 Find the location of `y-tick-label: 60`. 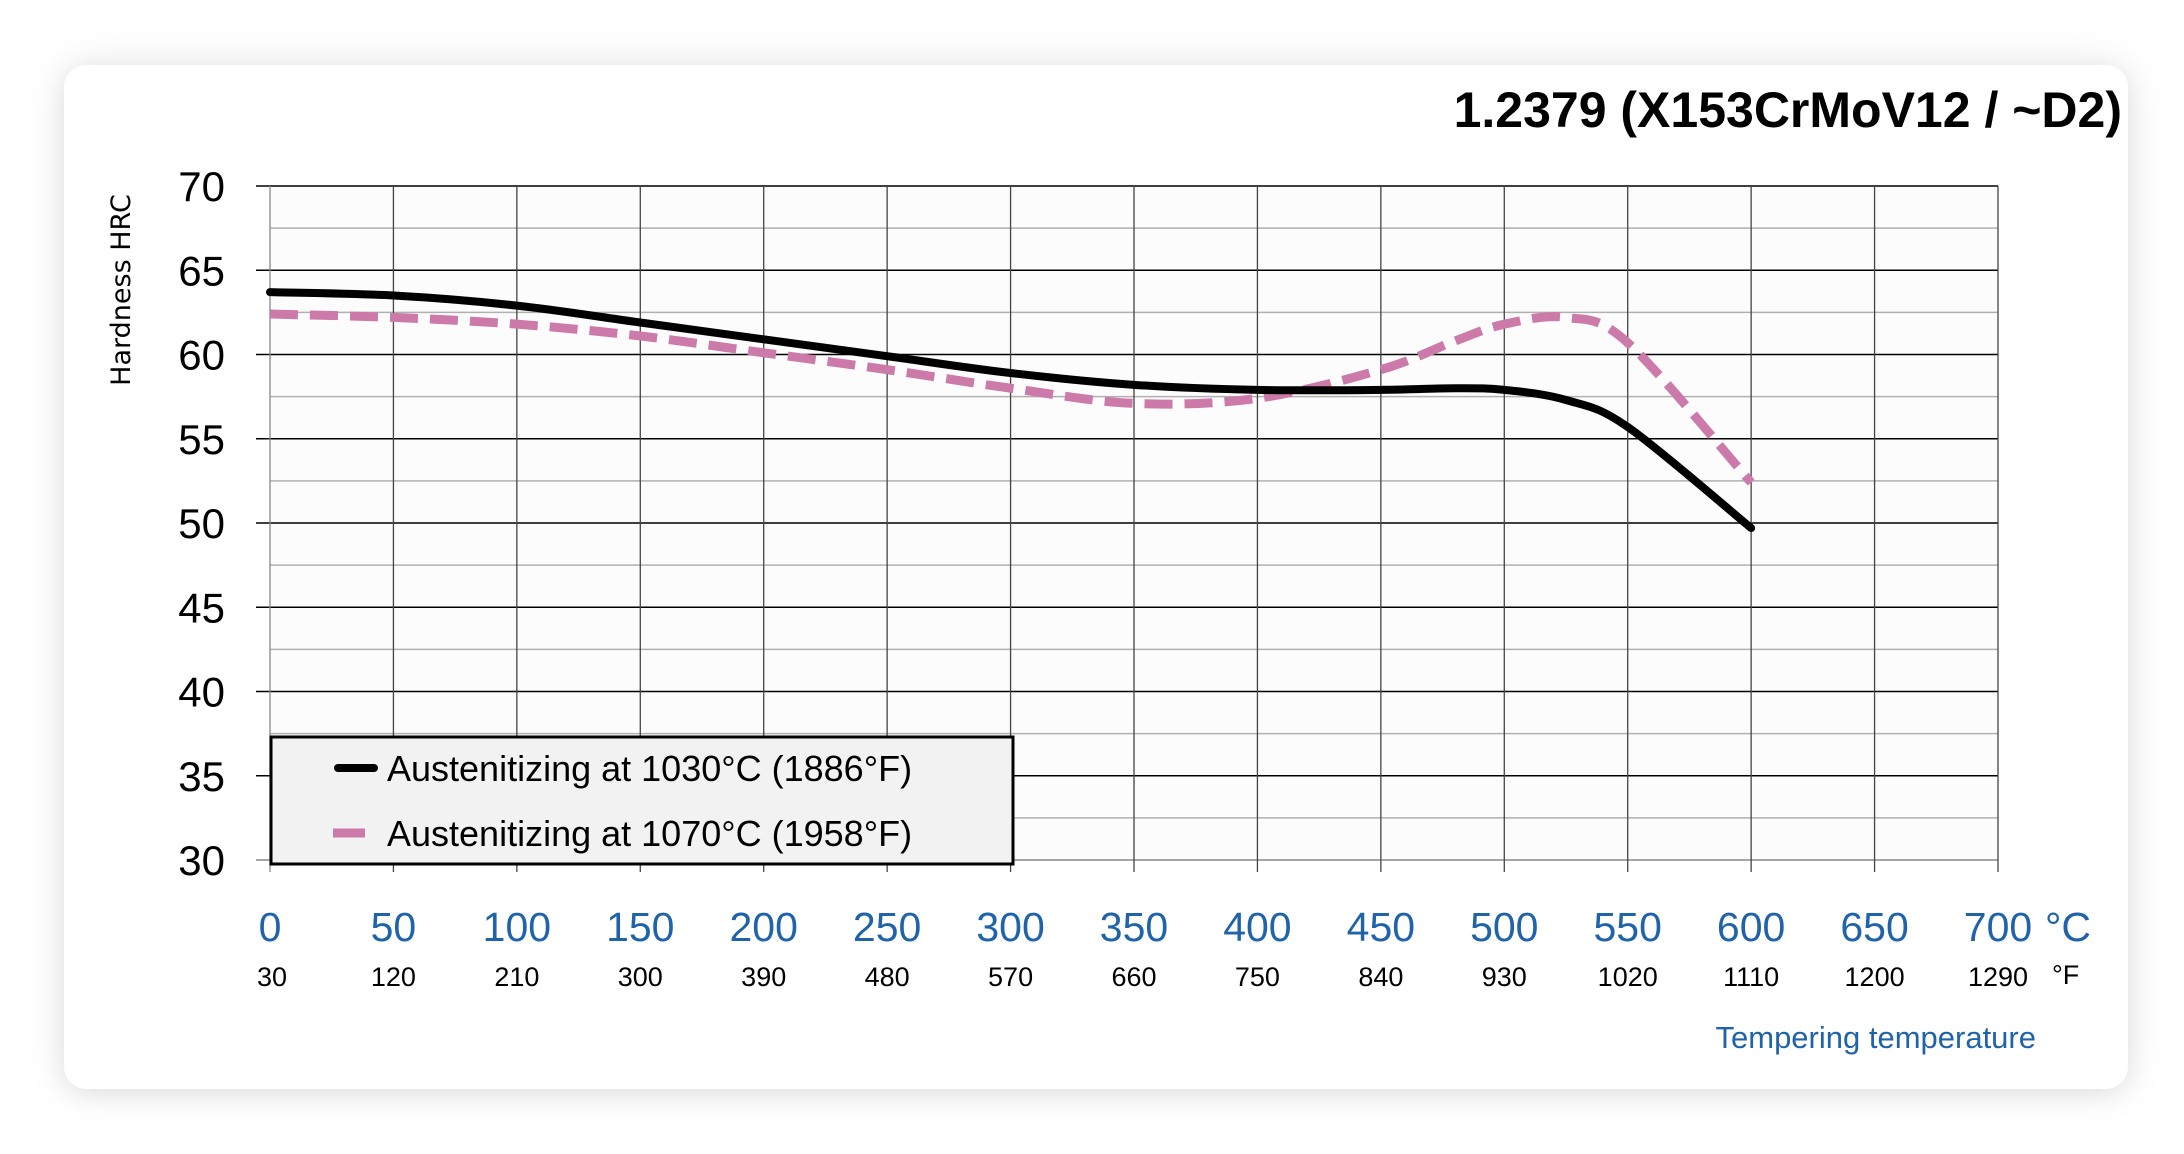

y-tick-label: 60 is located at coordinates (201, 355).